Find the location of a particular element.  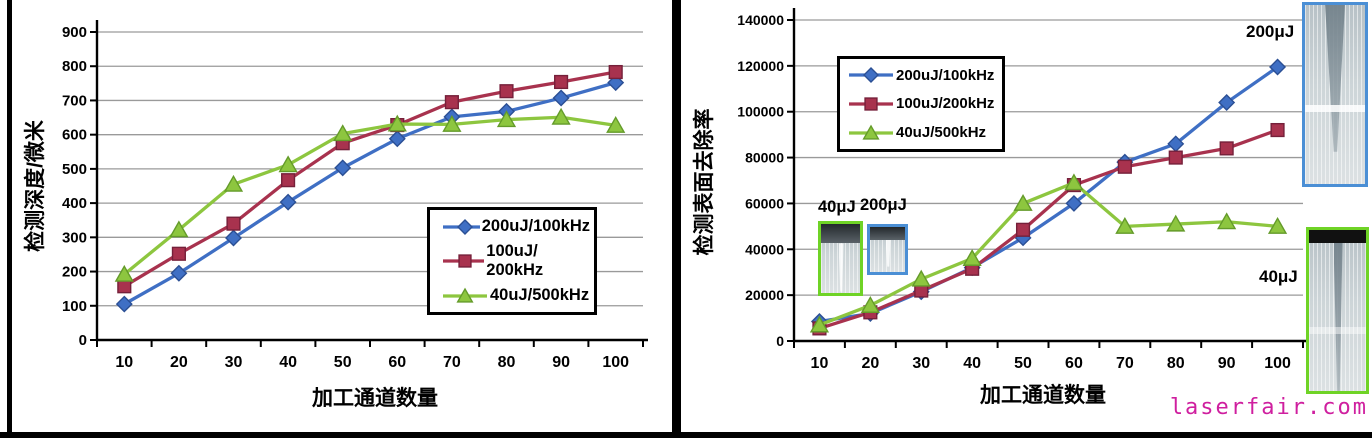

svg-text: 140000 is located at coordinates (760, 20).